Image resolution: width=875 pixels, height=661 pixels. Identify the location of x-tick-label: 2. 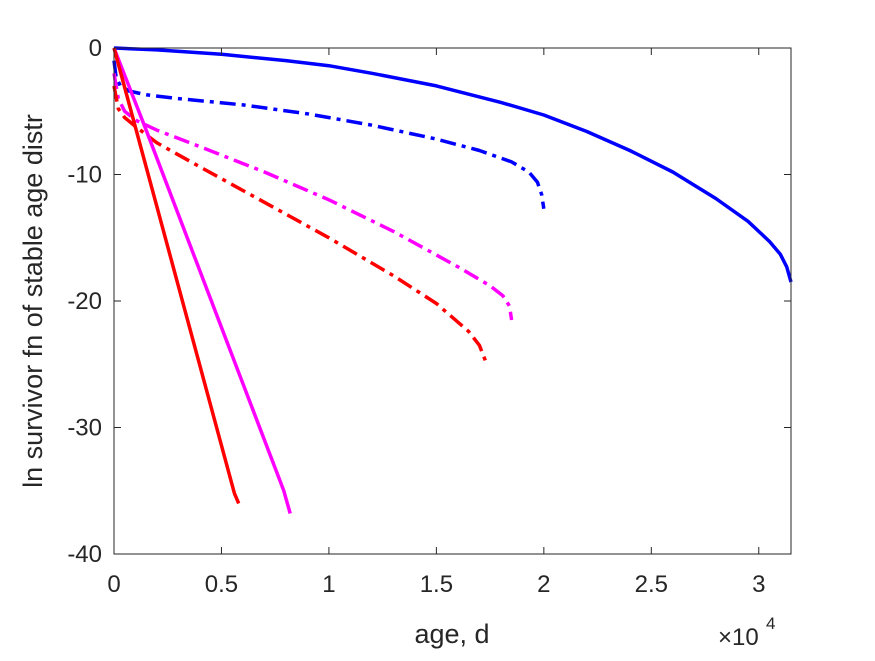
(543, 584).